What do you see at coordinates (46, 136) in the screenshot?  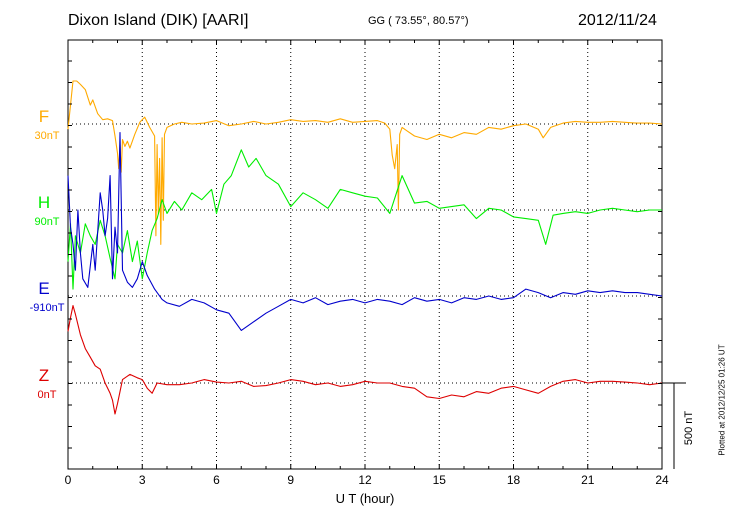 I see `channel-baseline-f: 30nT` at bounding box center [46, 136].